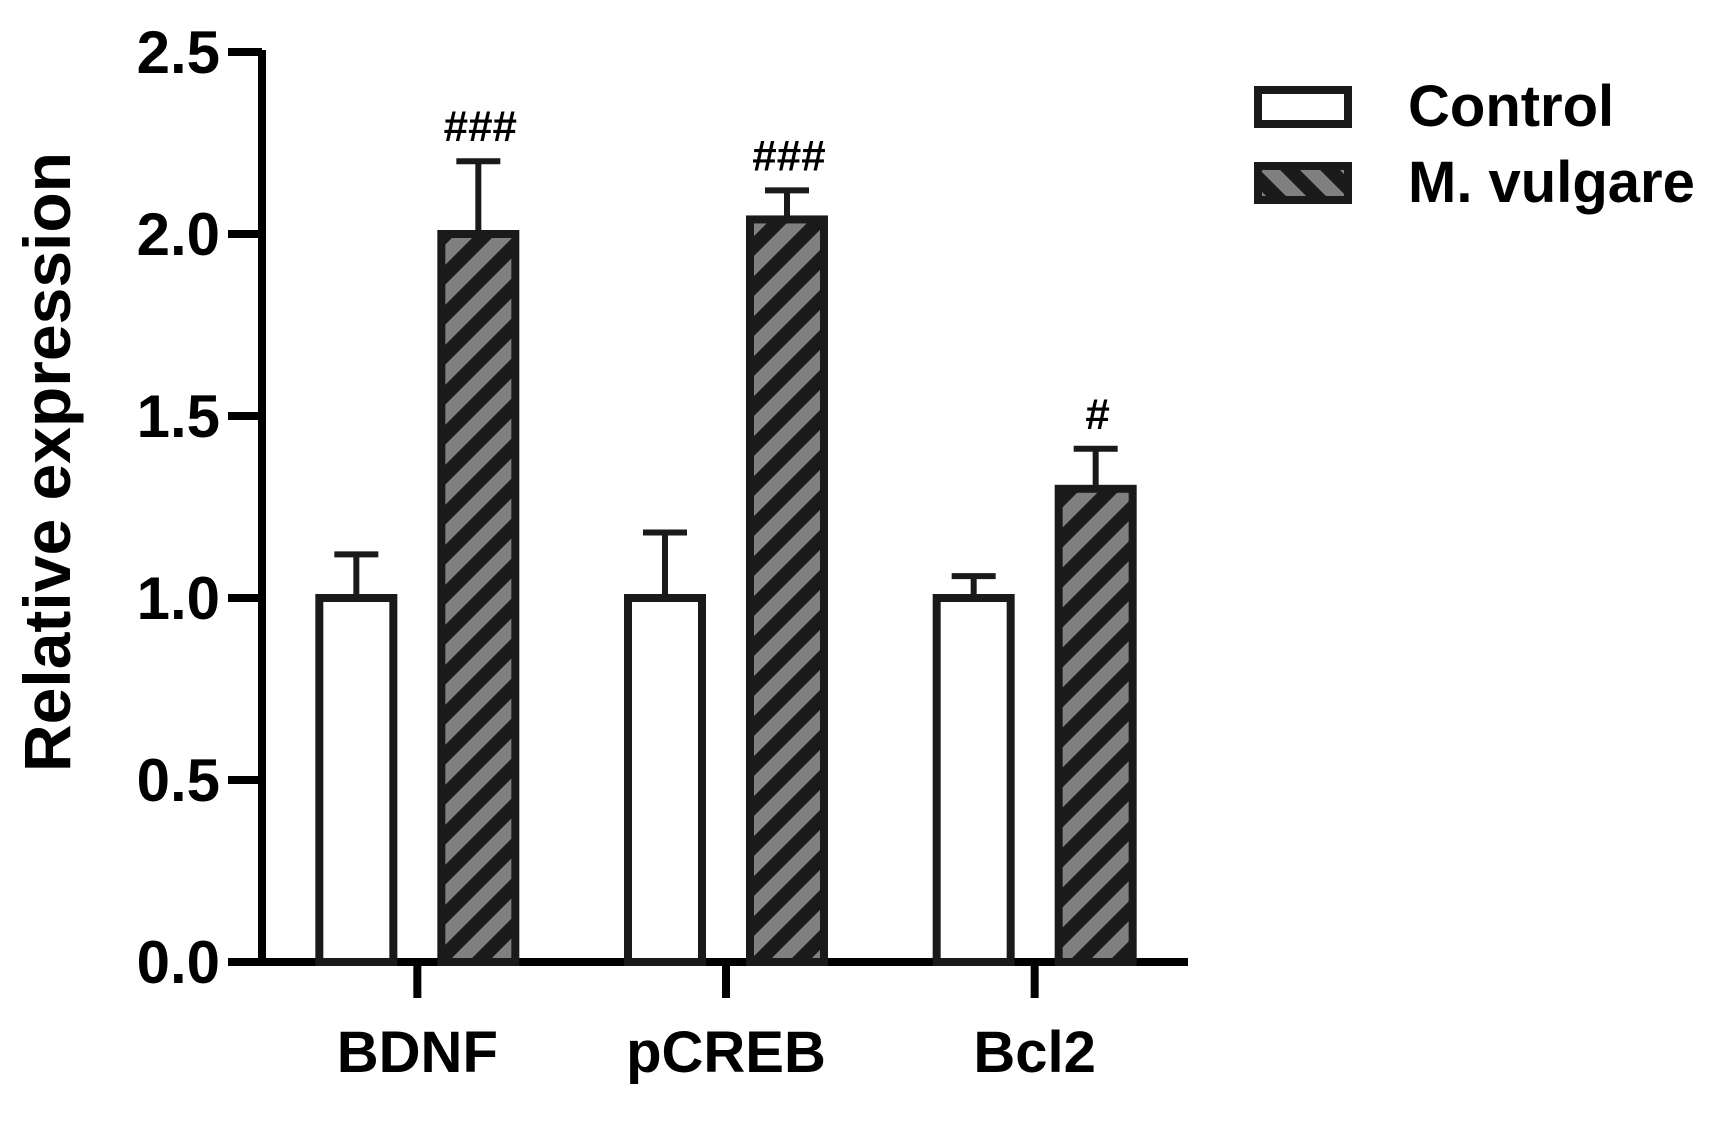 Image resolution: width=1716 pixels, height=1121 pixels. What do you see at coordinates (726, 1052) in the screenshot?
I see `x-tick-label: pCREB` at bounding box center [726, 1052].